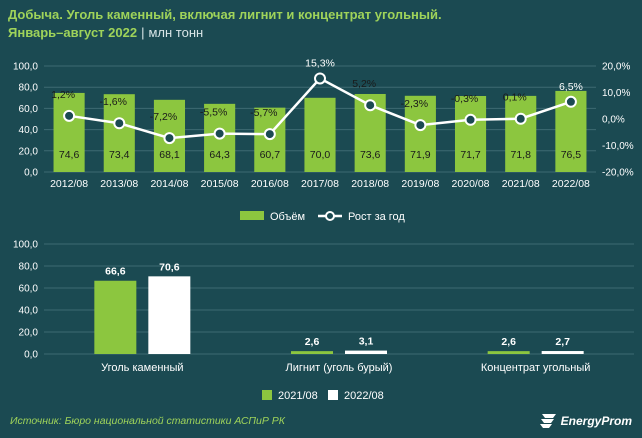  Describe the element at coordinates (613, 120) in the screenshot. I see `y2-tick-label: 0,0%` at that location.